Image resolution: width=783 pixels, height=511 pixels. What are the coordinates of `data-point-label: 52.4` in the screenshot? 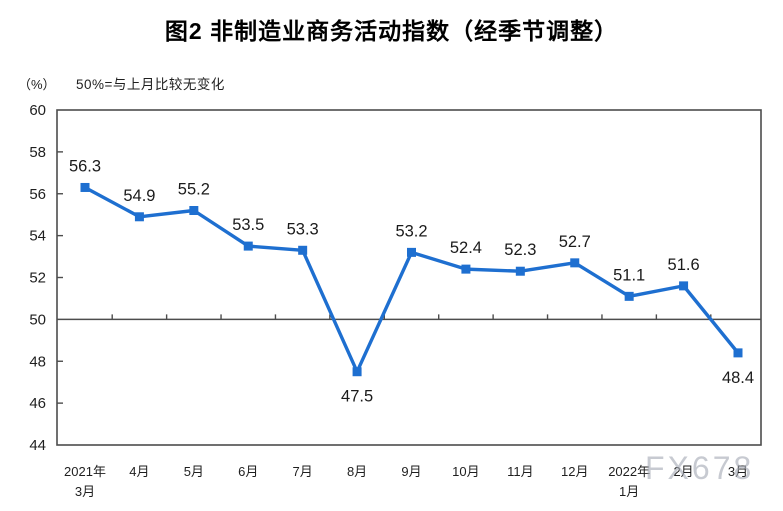 It's located at (466, 248).